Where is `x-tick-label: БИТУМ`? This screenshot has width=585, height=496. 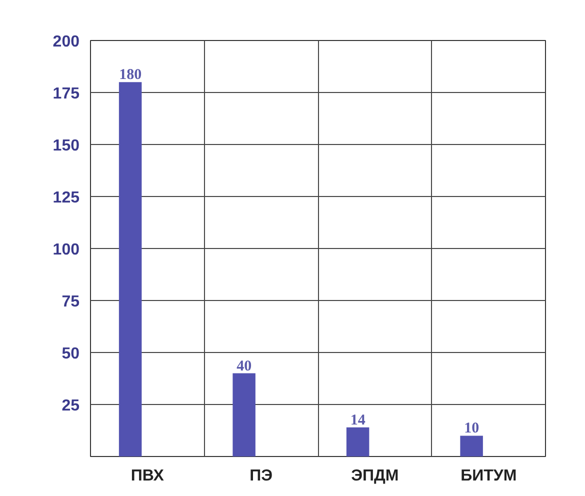 x-tick-label: БИТУМ is located at coordinates (488, 476).